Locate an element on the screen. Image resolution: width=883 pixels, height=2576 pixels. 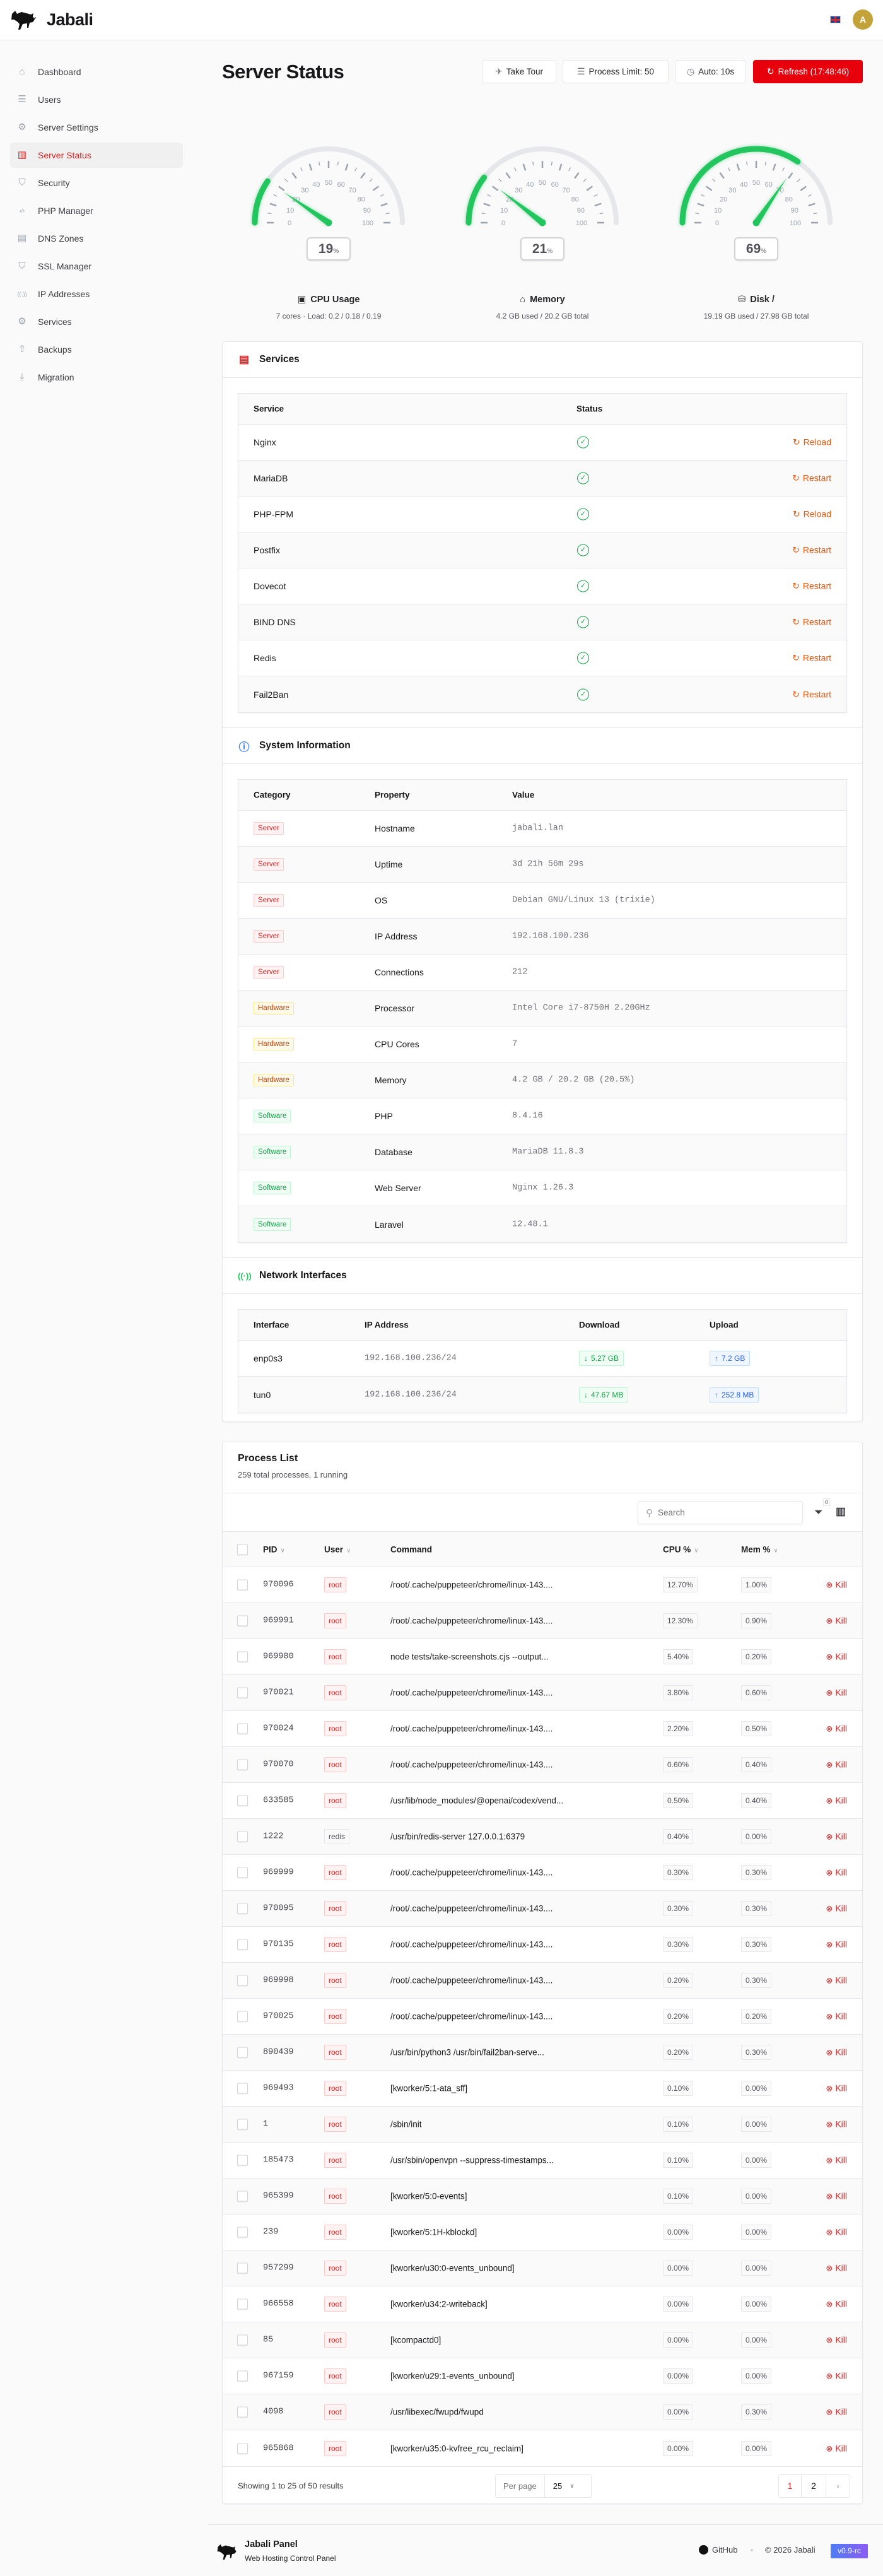
search-box: ⚲ is located at coordinates (720, 1512).